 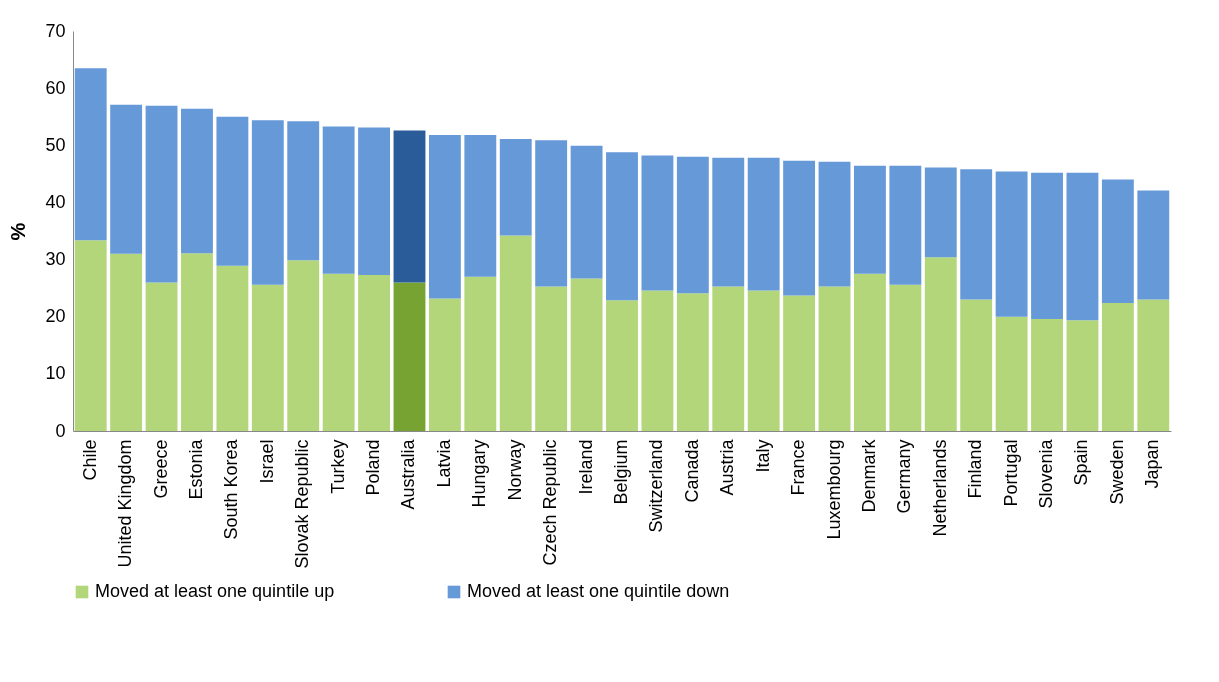 What do you see at coordinates (514, 470) in the screenshot?
I see `x-tick-label: Norway` at bounding box center [514, 470].